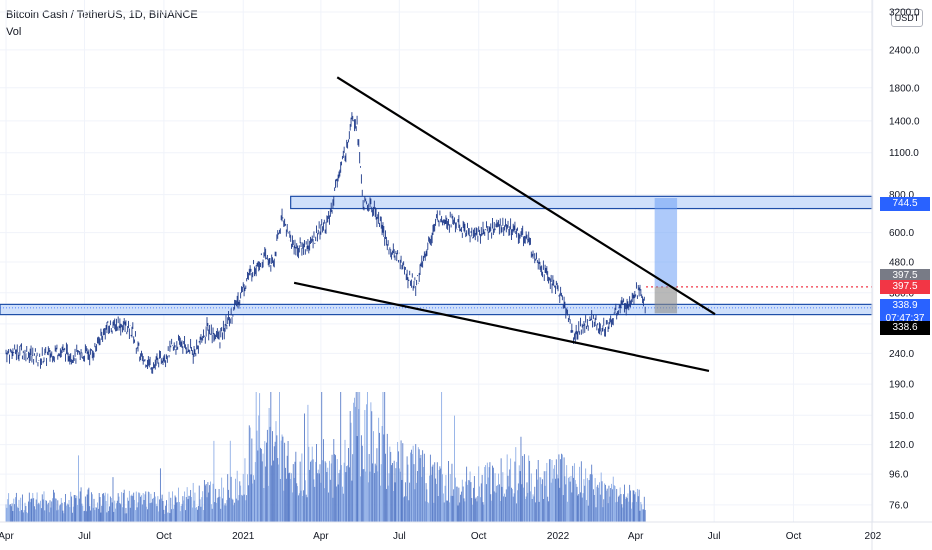  What do you see at coordinates (901, 385) in the screenshot?
I see `price-tick-label: 190.0` at bounding box center [901, 385].